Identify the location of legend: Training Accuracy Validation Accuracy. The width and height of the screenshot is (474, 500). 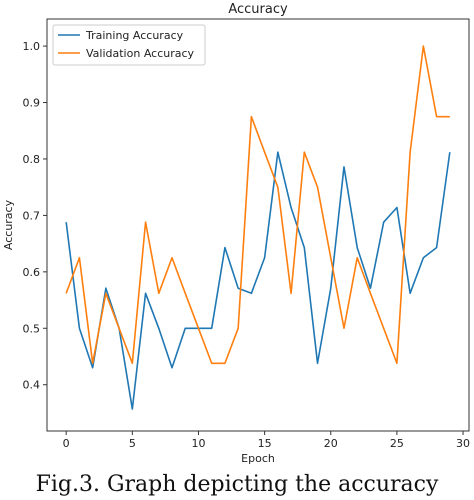
(129, 45).